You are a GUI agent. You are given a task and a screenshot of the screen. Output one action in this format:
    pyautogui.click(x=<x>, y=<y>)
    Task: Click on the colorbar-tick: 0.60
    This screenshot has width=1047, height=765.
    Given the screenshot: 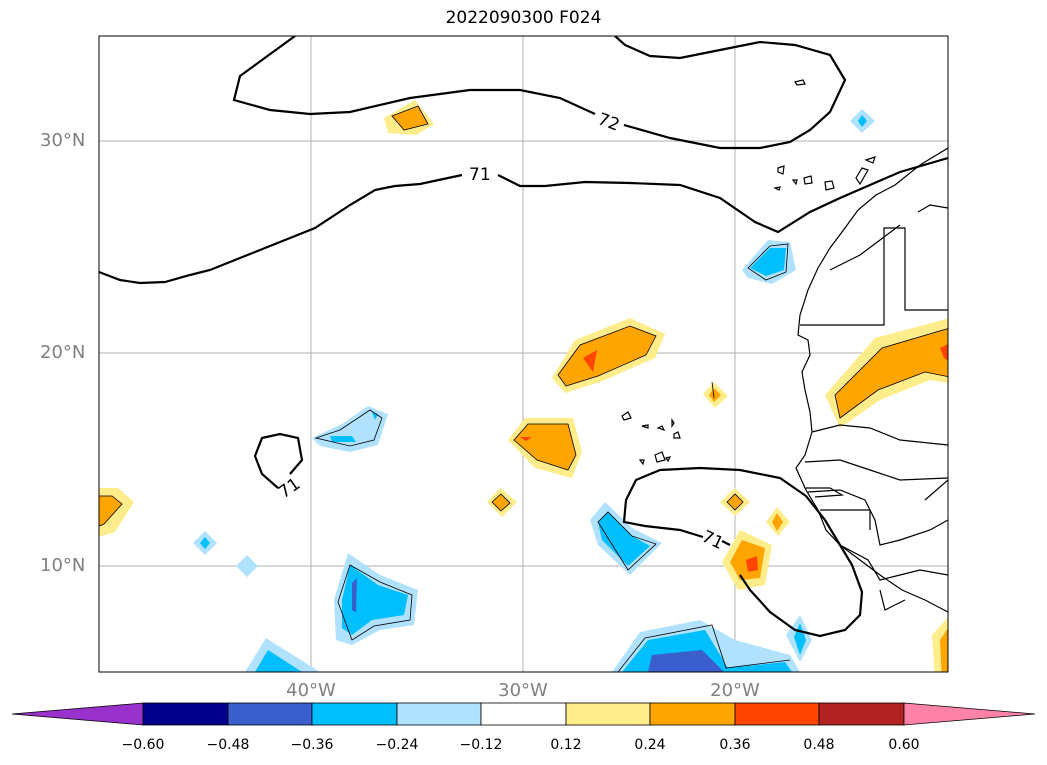 What is the action you would take?
    pyautogui.click(x=904, y=745)
    